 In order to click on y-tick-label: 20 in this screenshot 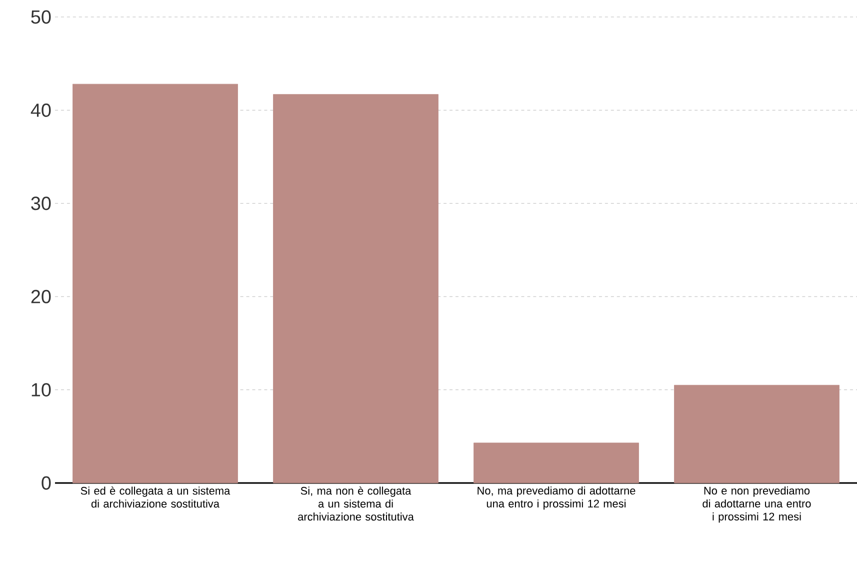, I will do `click(41, 297)`.